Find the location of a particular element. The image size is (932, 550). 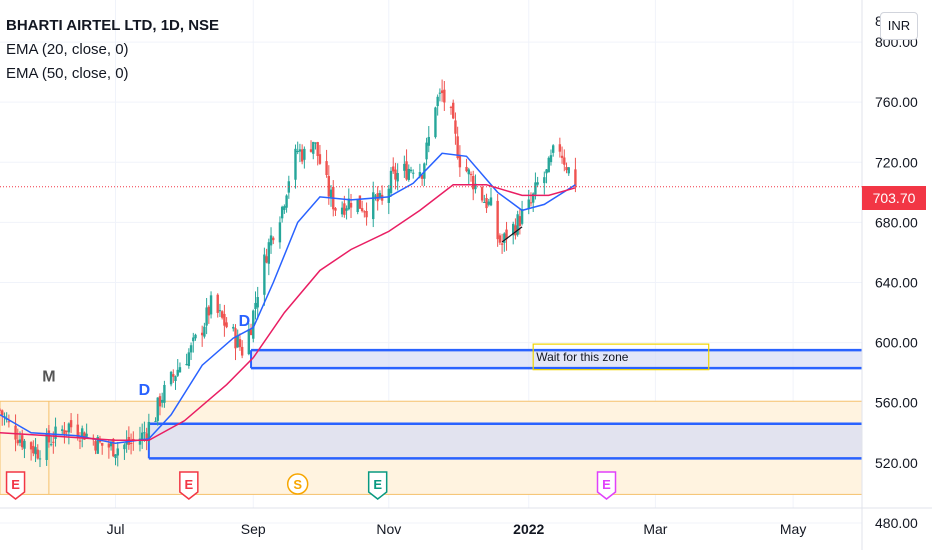

pattern-marker: D is located at coordinates (145, 390).